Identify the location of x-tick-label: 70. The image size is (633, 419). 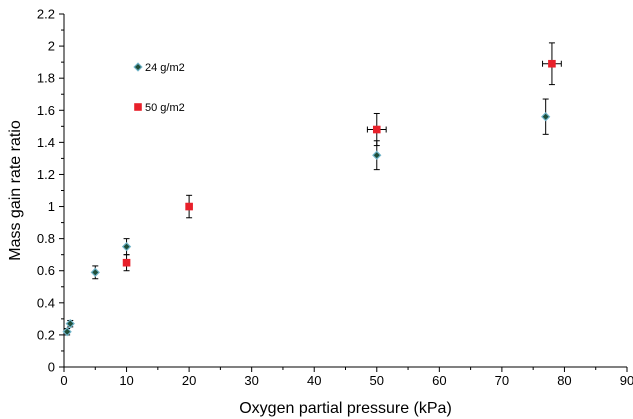
(502, 380).